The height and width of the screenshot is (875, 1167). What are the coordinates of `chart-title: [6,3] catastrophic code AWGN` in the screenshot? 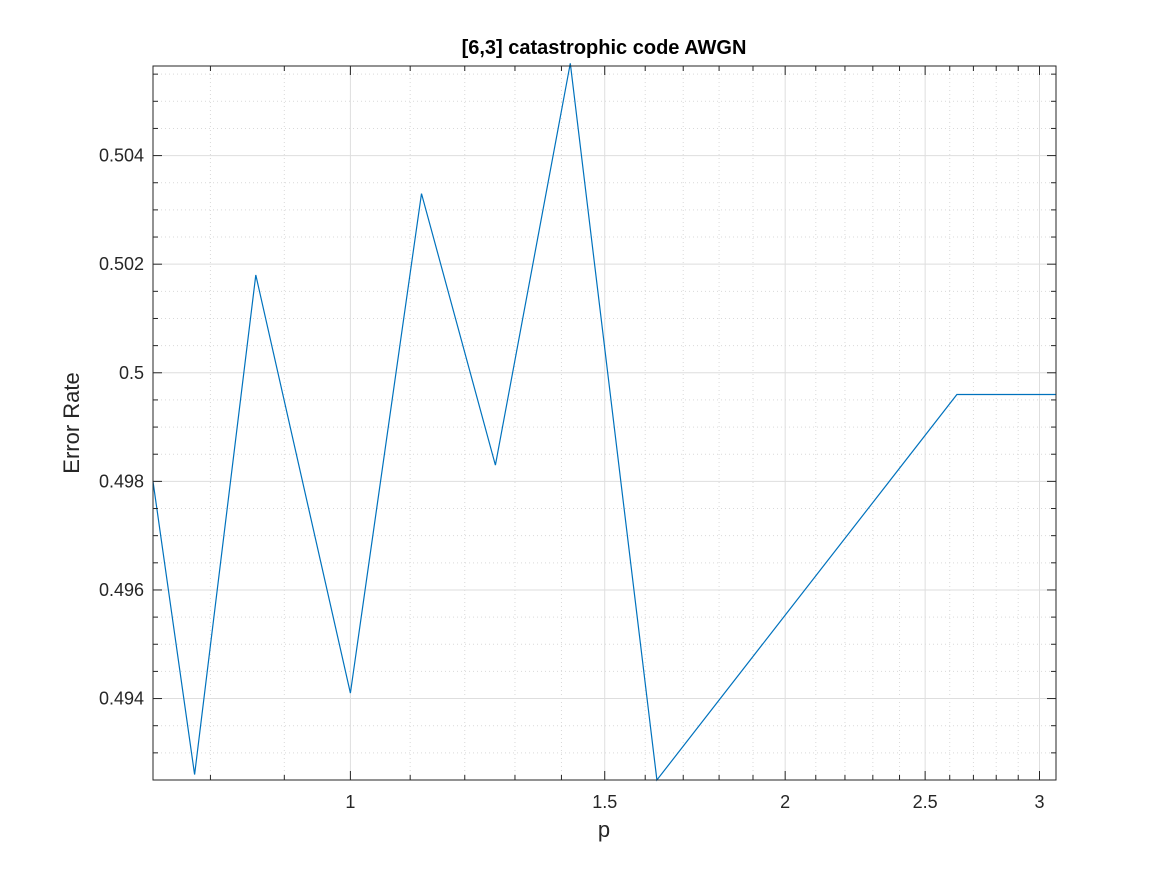 It's located at (604, 48).